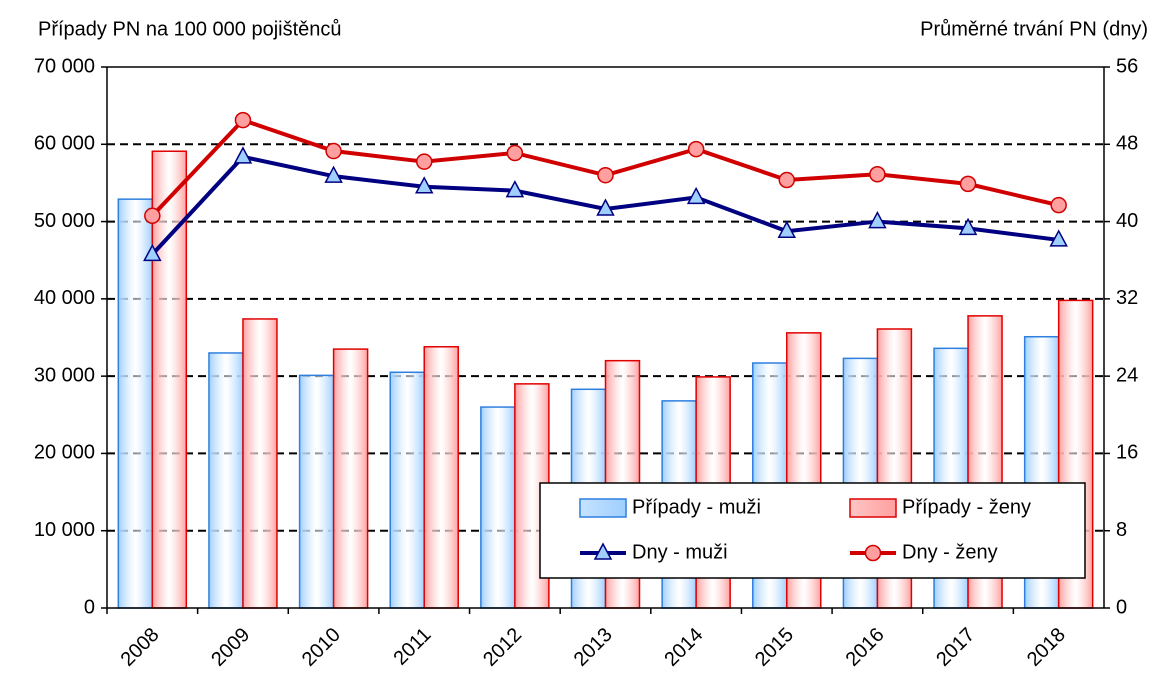  What do you see at coordinates (64, 453) in the screenshot?
I see `y-tick-label: 20 000` at bounding box center [64, 453].